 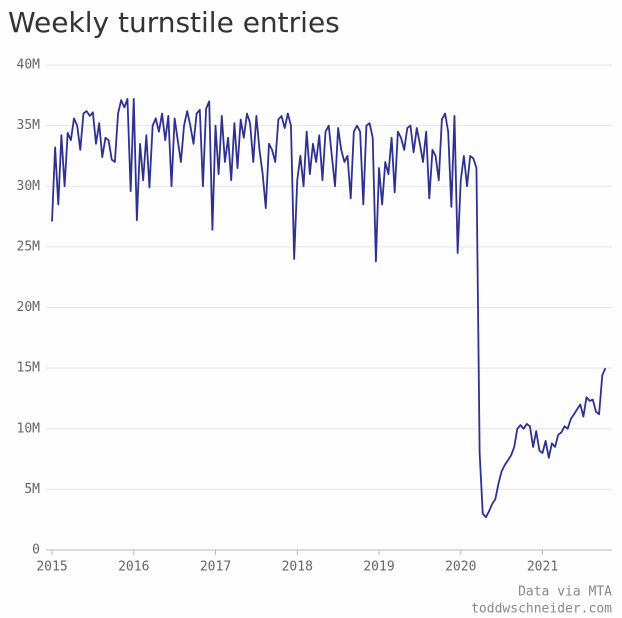 What do you see at coordinates (32, 489) in the screenshot?
I see `y-tick-label: 5M` at bounding box center [32, 489].